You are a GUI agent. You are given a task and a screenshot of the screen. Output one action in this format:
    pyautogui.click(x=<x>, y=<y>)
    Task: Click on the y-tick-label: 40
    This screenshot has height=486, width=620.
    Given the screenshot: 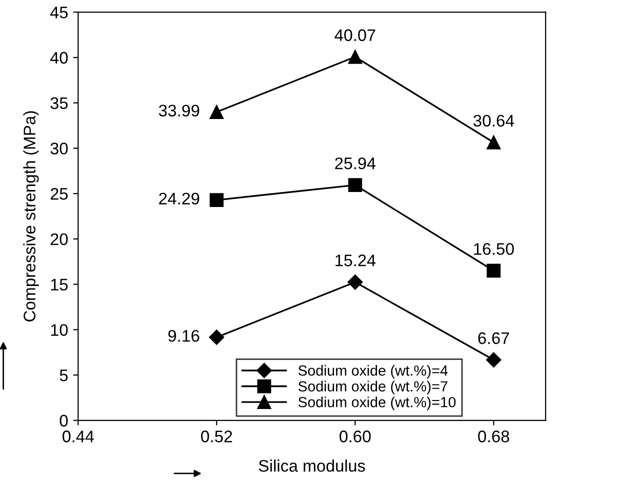 What is the action you would take?
    pyautogui.click(x=59, y=58)
    